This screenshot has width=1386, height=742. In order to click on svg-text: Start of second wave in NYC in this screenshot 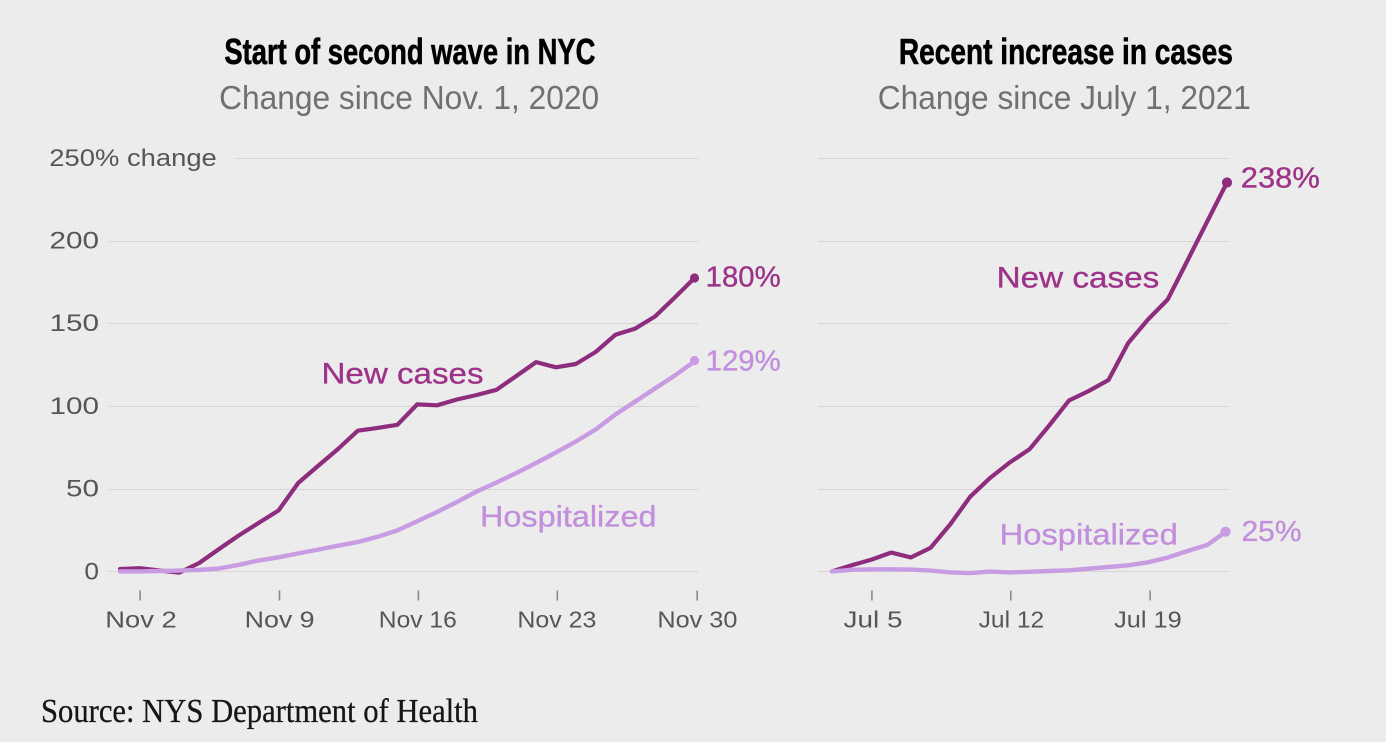, I will do `click(409, 51)`.